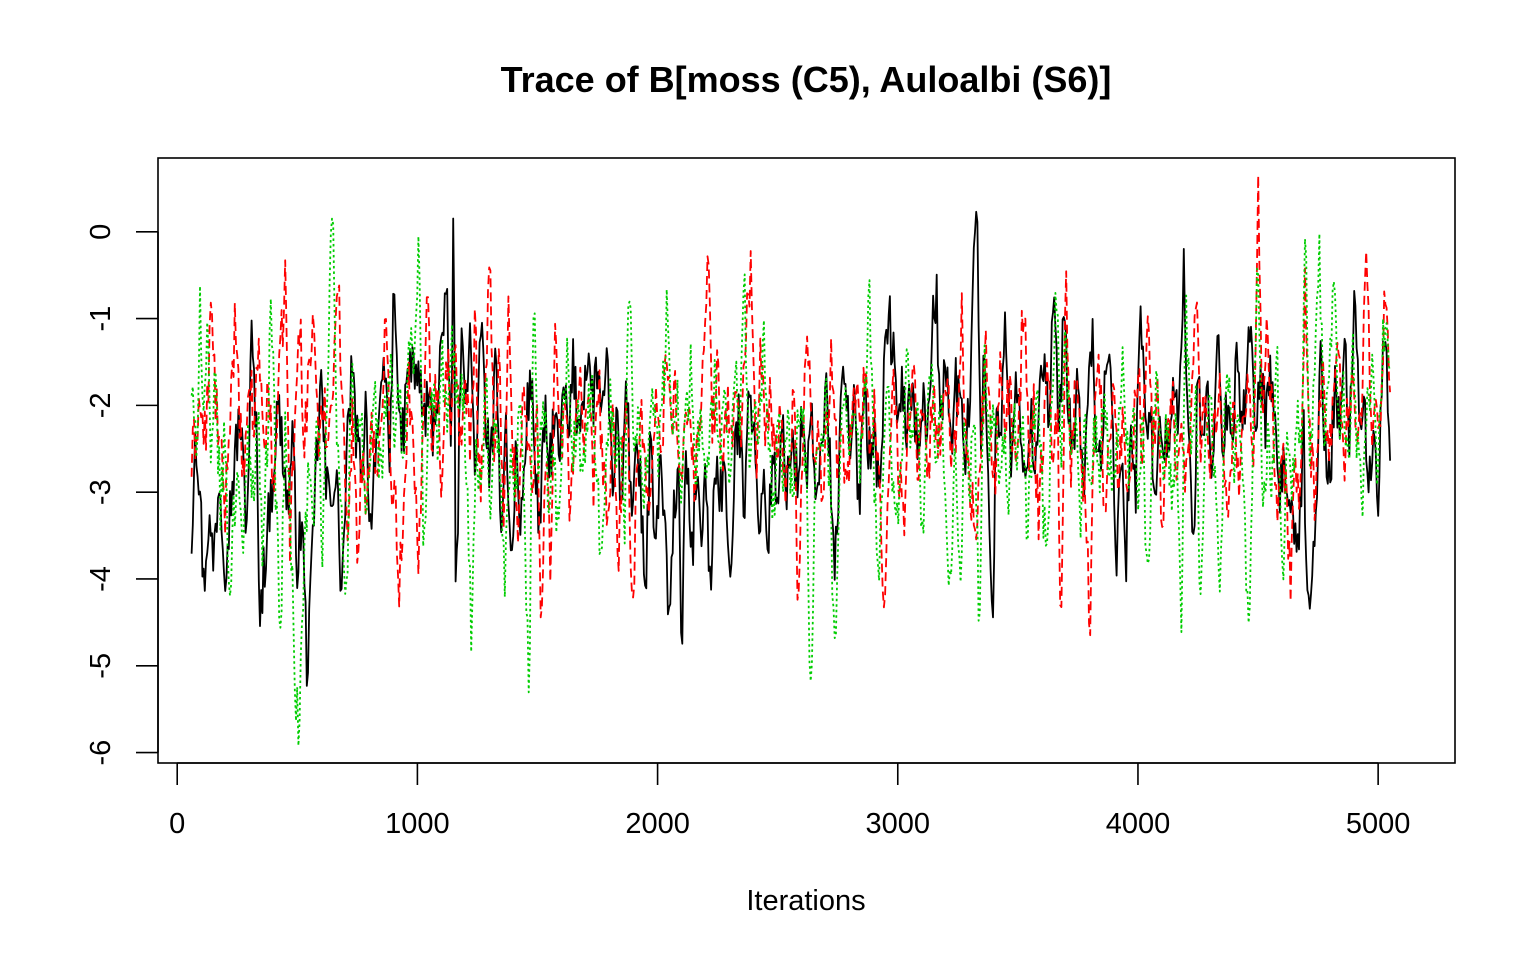 Image resolution: width=1536 pixels, height=960 pixels. I want to click on x-tick-label: 2000, so click(657, 824).